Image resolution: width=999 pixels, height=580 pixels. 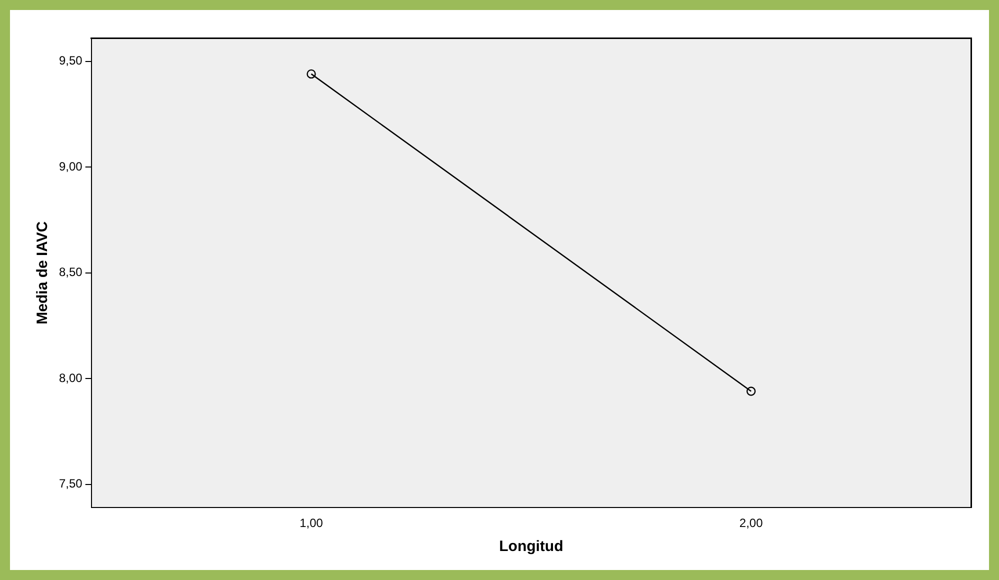 I want to click on x-tick-label: 1,00, so click(x=312, y=523).